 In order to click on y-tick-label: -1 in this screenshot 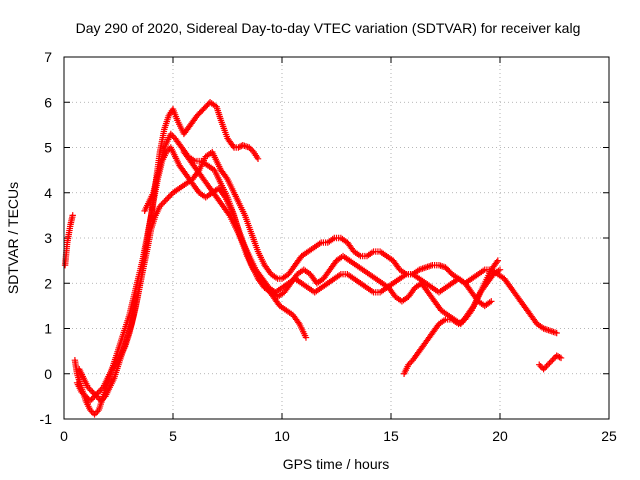, I will do `click(46, 419)`.